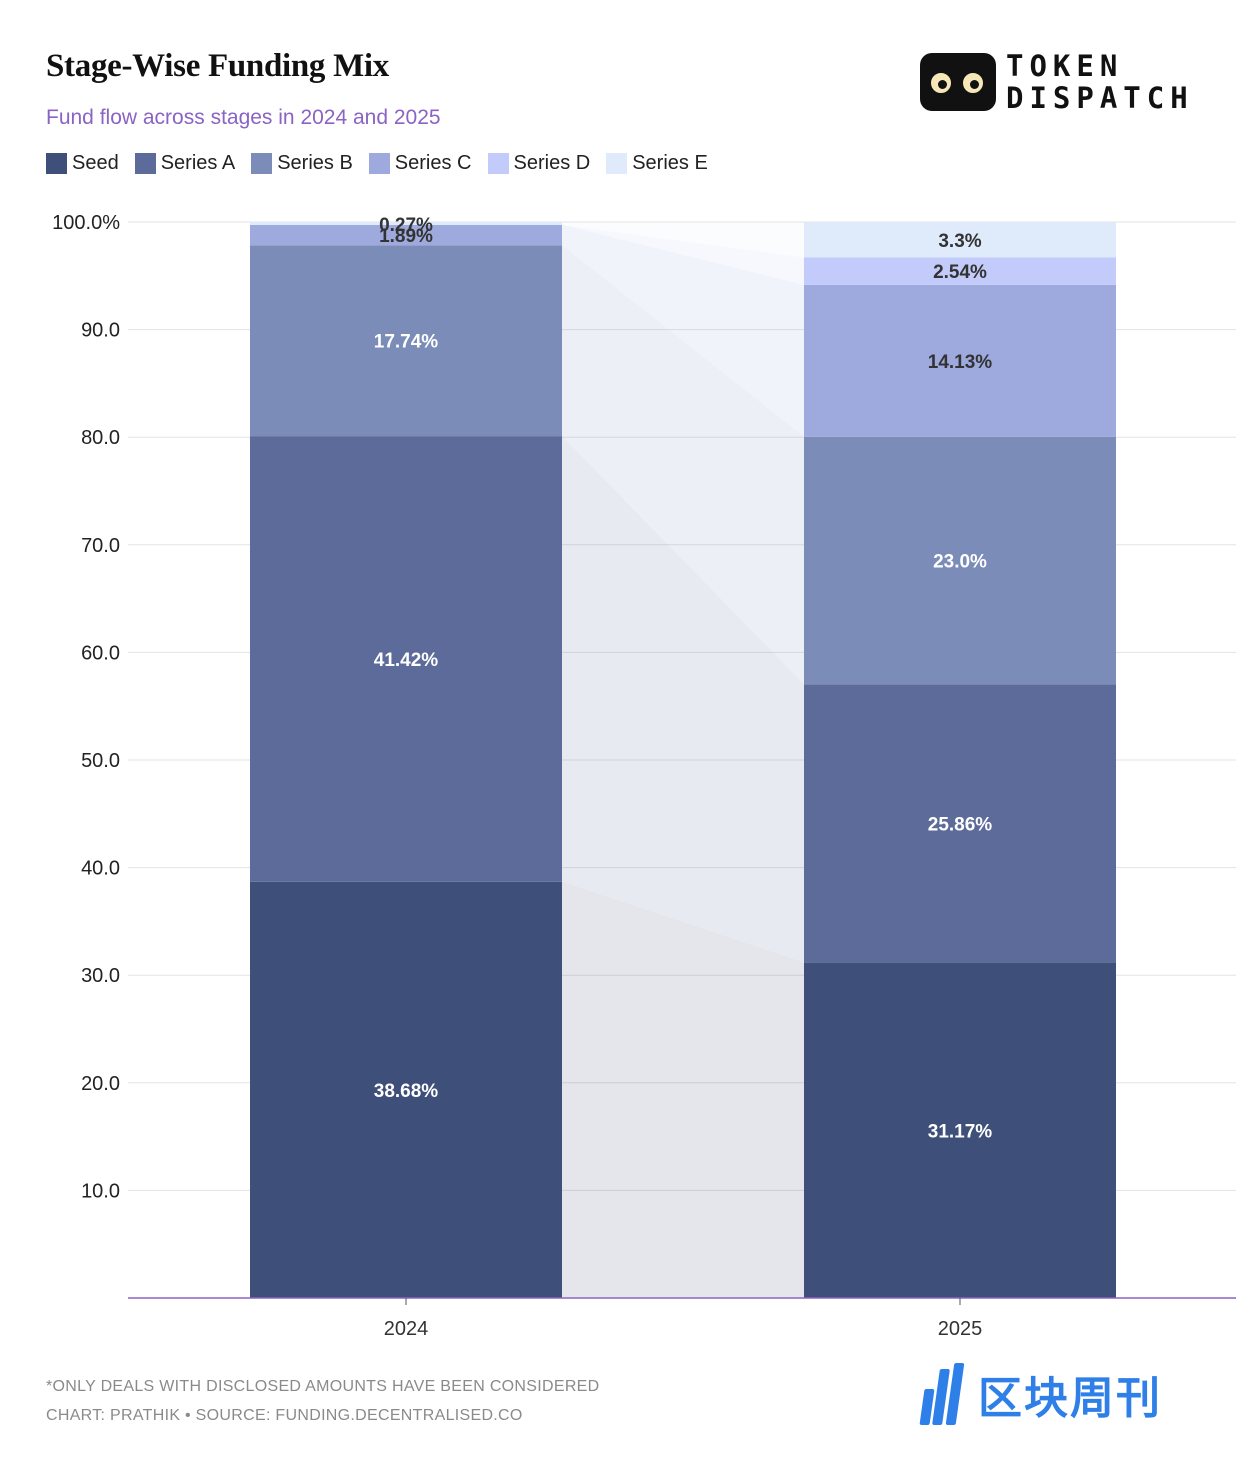  What do you see at coordinates (1100, 98) in the screenshot?
I see `logo-line-2: DISPATCH` at bounding box center [1100, 98].